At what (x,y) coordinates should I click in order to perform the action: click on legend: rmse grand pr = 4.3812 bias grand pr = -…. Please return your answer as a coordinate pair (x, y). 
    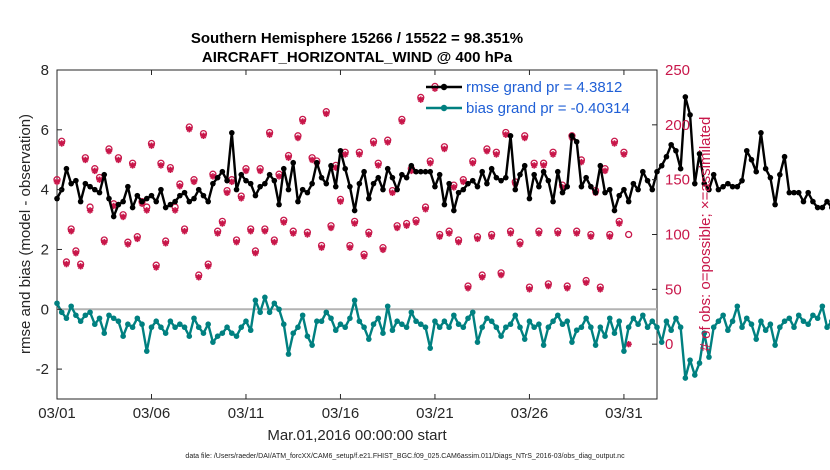
    Looking at the image, I should click on (528, 98).